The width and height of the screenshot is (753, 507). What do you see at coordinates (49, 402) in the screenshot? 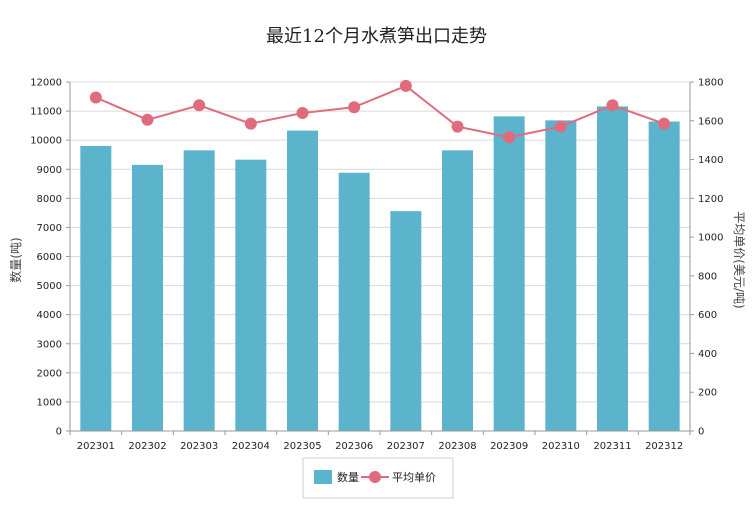
I see `y-tick-label: 1000` at bounding box center [49, 402].